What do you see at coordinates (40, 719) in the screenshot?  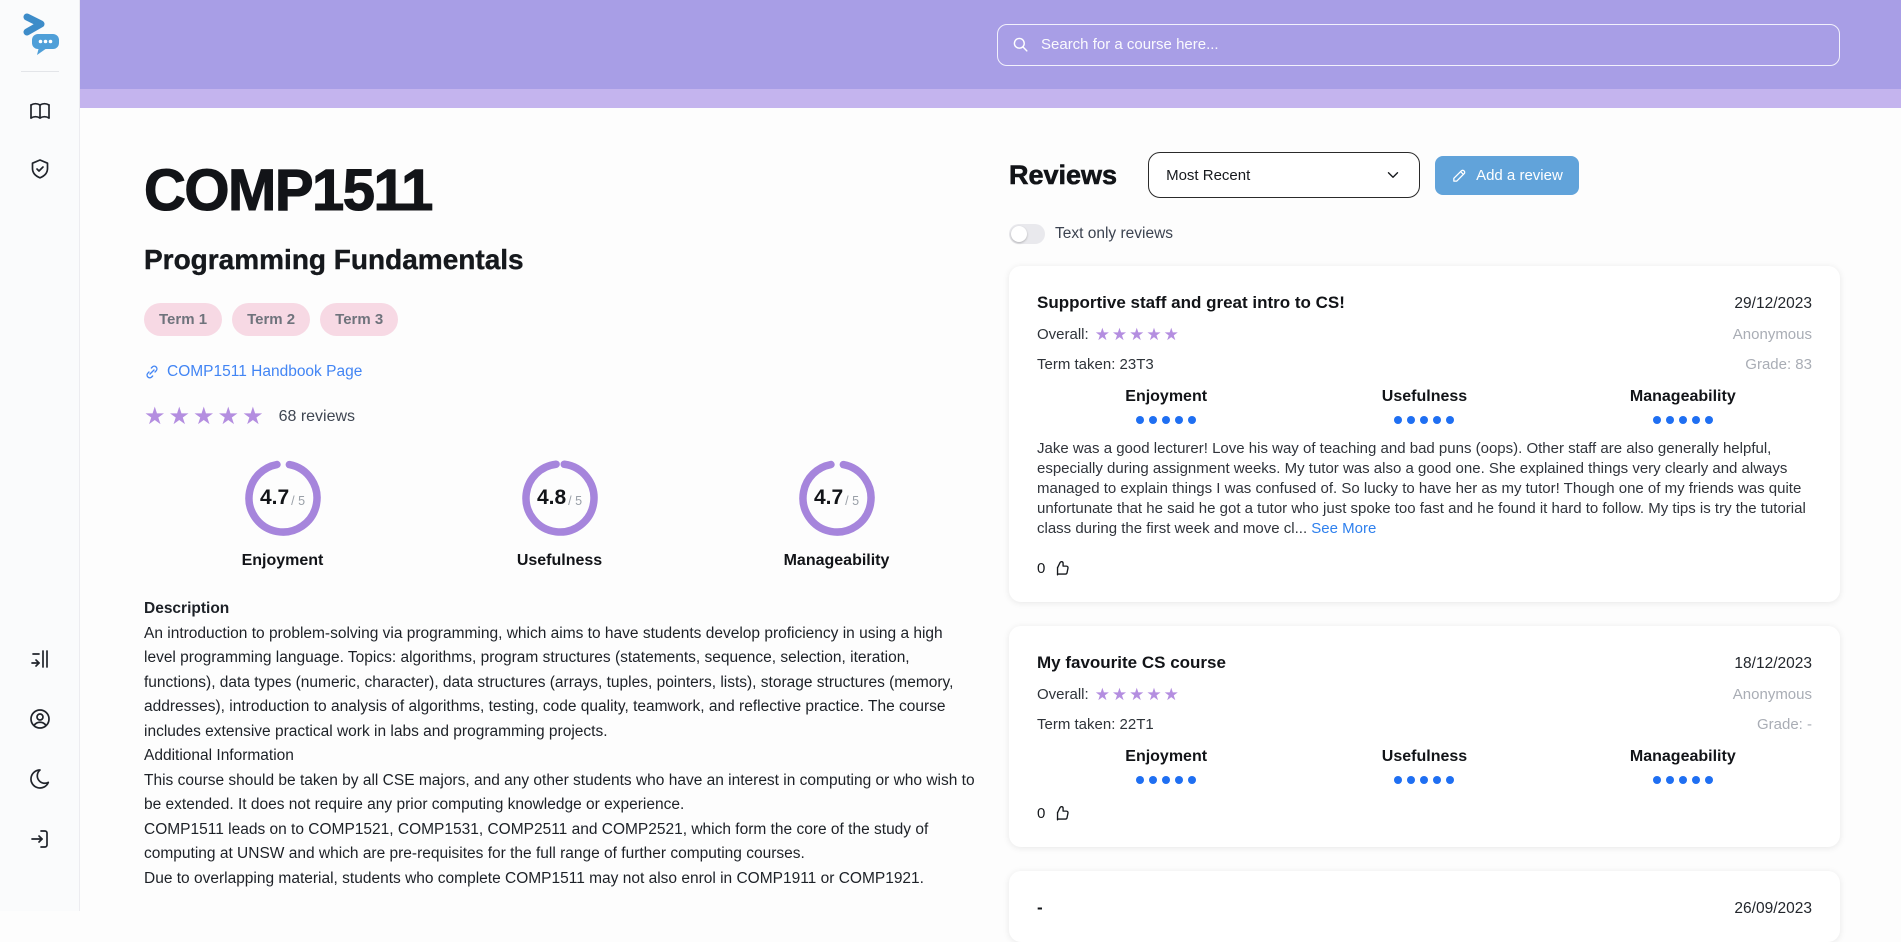 I see `user-circle-icon` at bounding box center [40, 719].